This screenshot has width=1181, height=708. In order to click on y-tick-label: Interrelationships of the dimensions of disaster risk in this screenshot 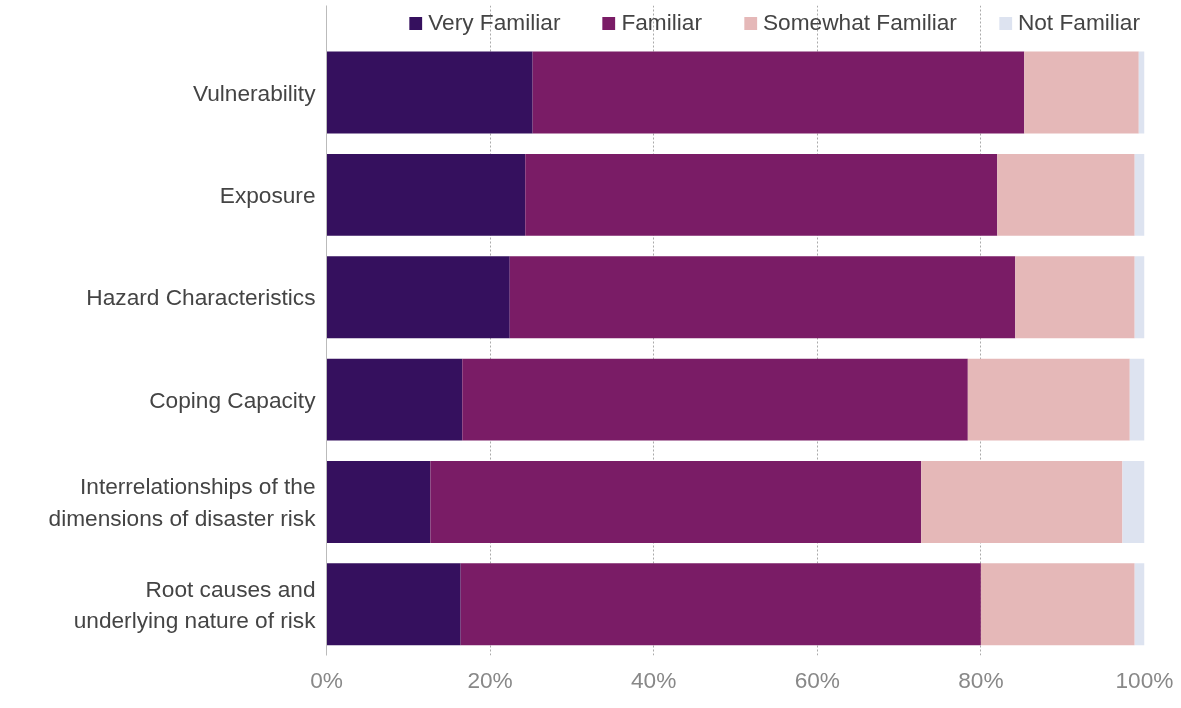, I will do `click(182, 502)`.